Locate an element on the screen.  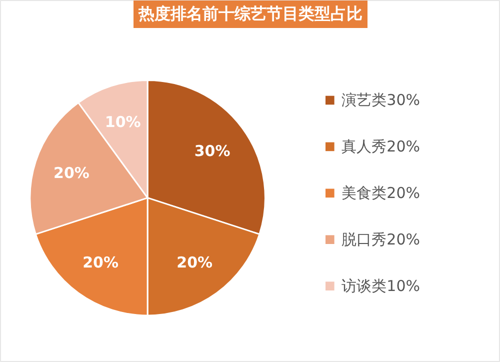
legend-label: 演艺类30% is located at coordinates (381, 100).